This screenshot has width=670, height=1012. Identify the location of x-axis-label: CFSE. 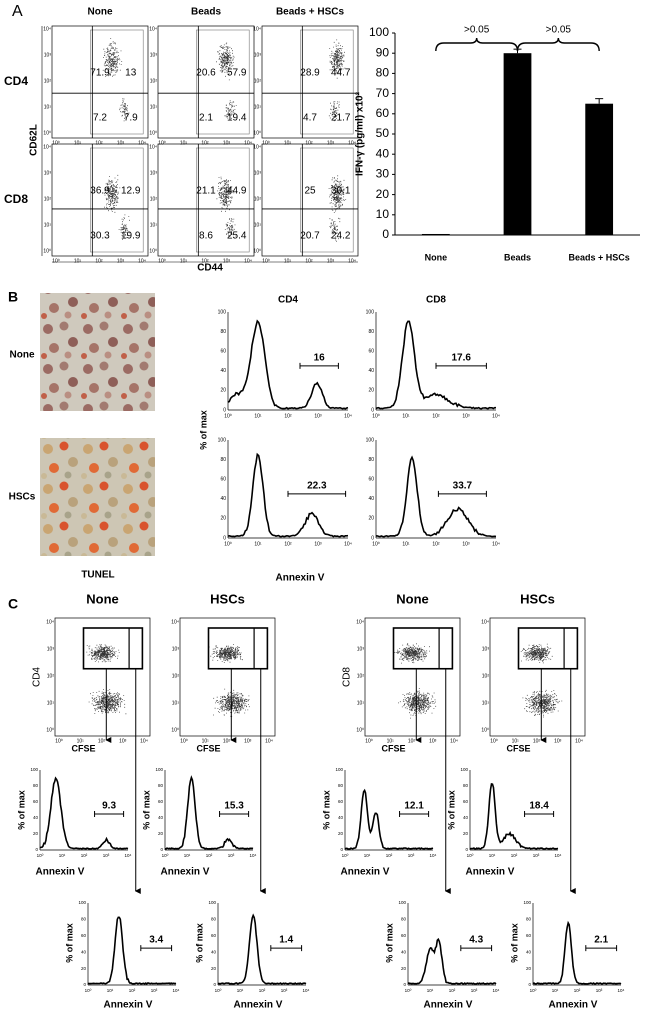
(83, 748).